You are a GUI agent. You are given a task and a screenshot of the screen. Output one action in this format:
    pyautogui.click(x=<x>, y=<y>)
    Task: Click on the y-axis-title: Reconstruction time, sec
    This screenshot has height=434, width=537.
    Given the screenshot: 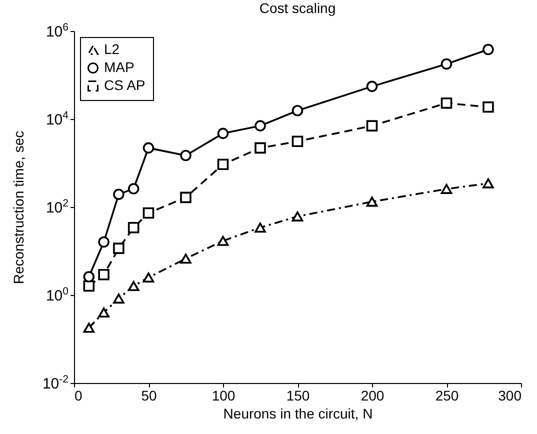 What is the action you would take?
    pyautogui.click(x=18, y=207)
    